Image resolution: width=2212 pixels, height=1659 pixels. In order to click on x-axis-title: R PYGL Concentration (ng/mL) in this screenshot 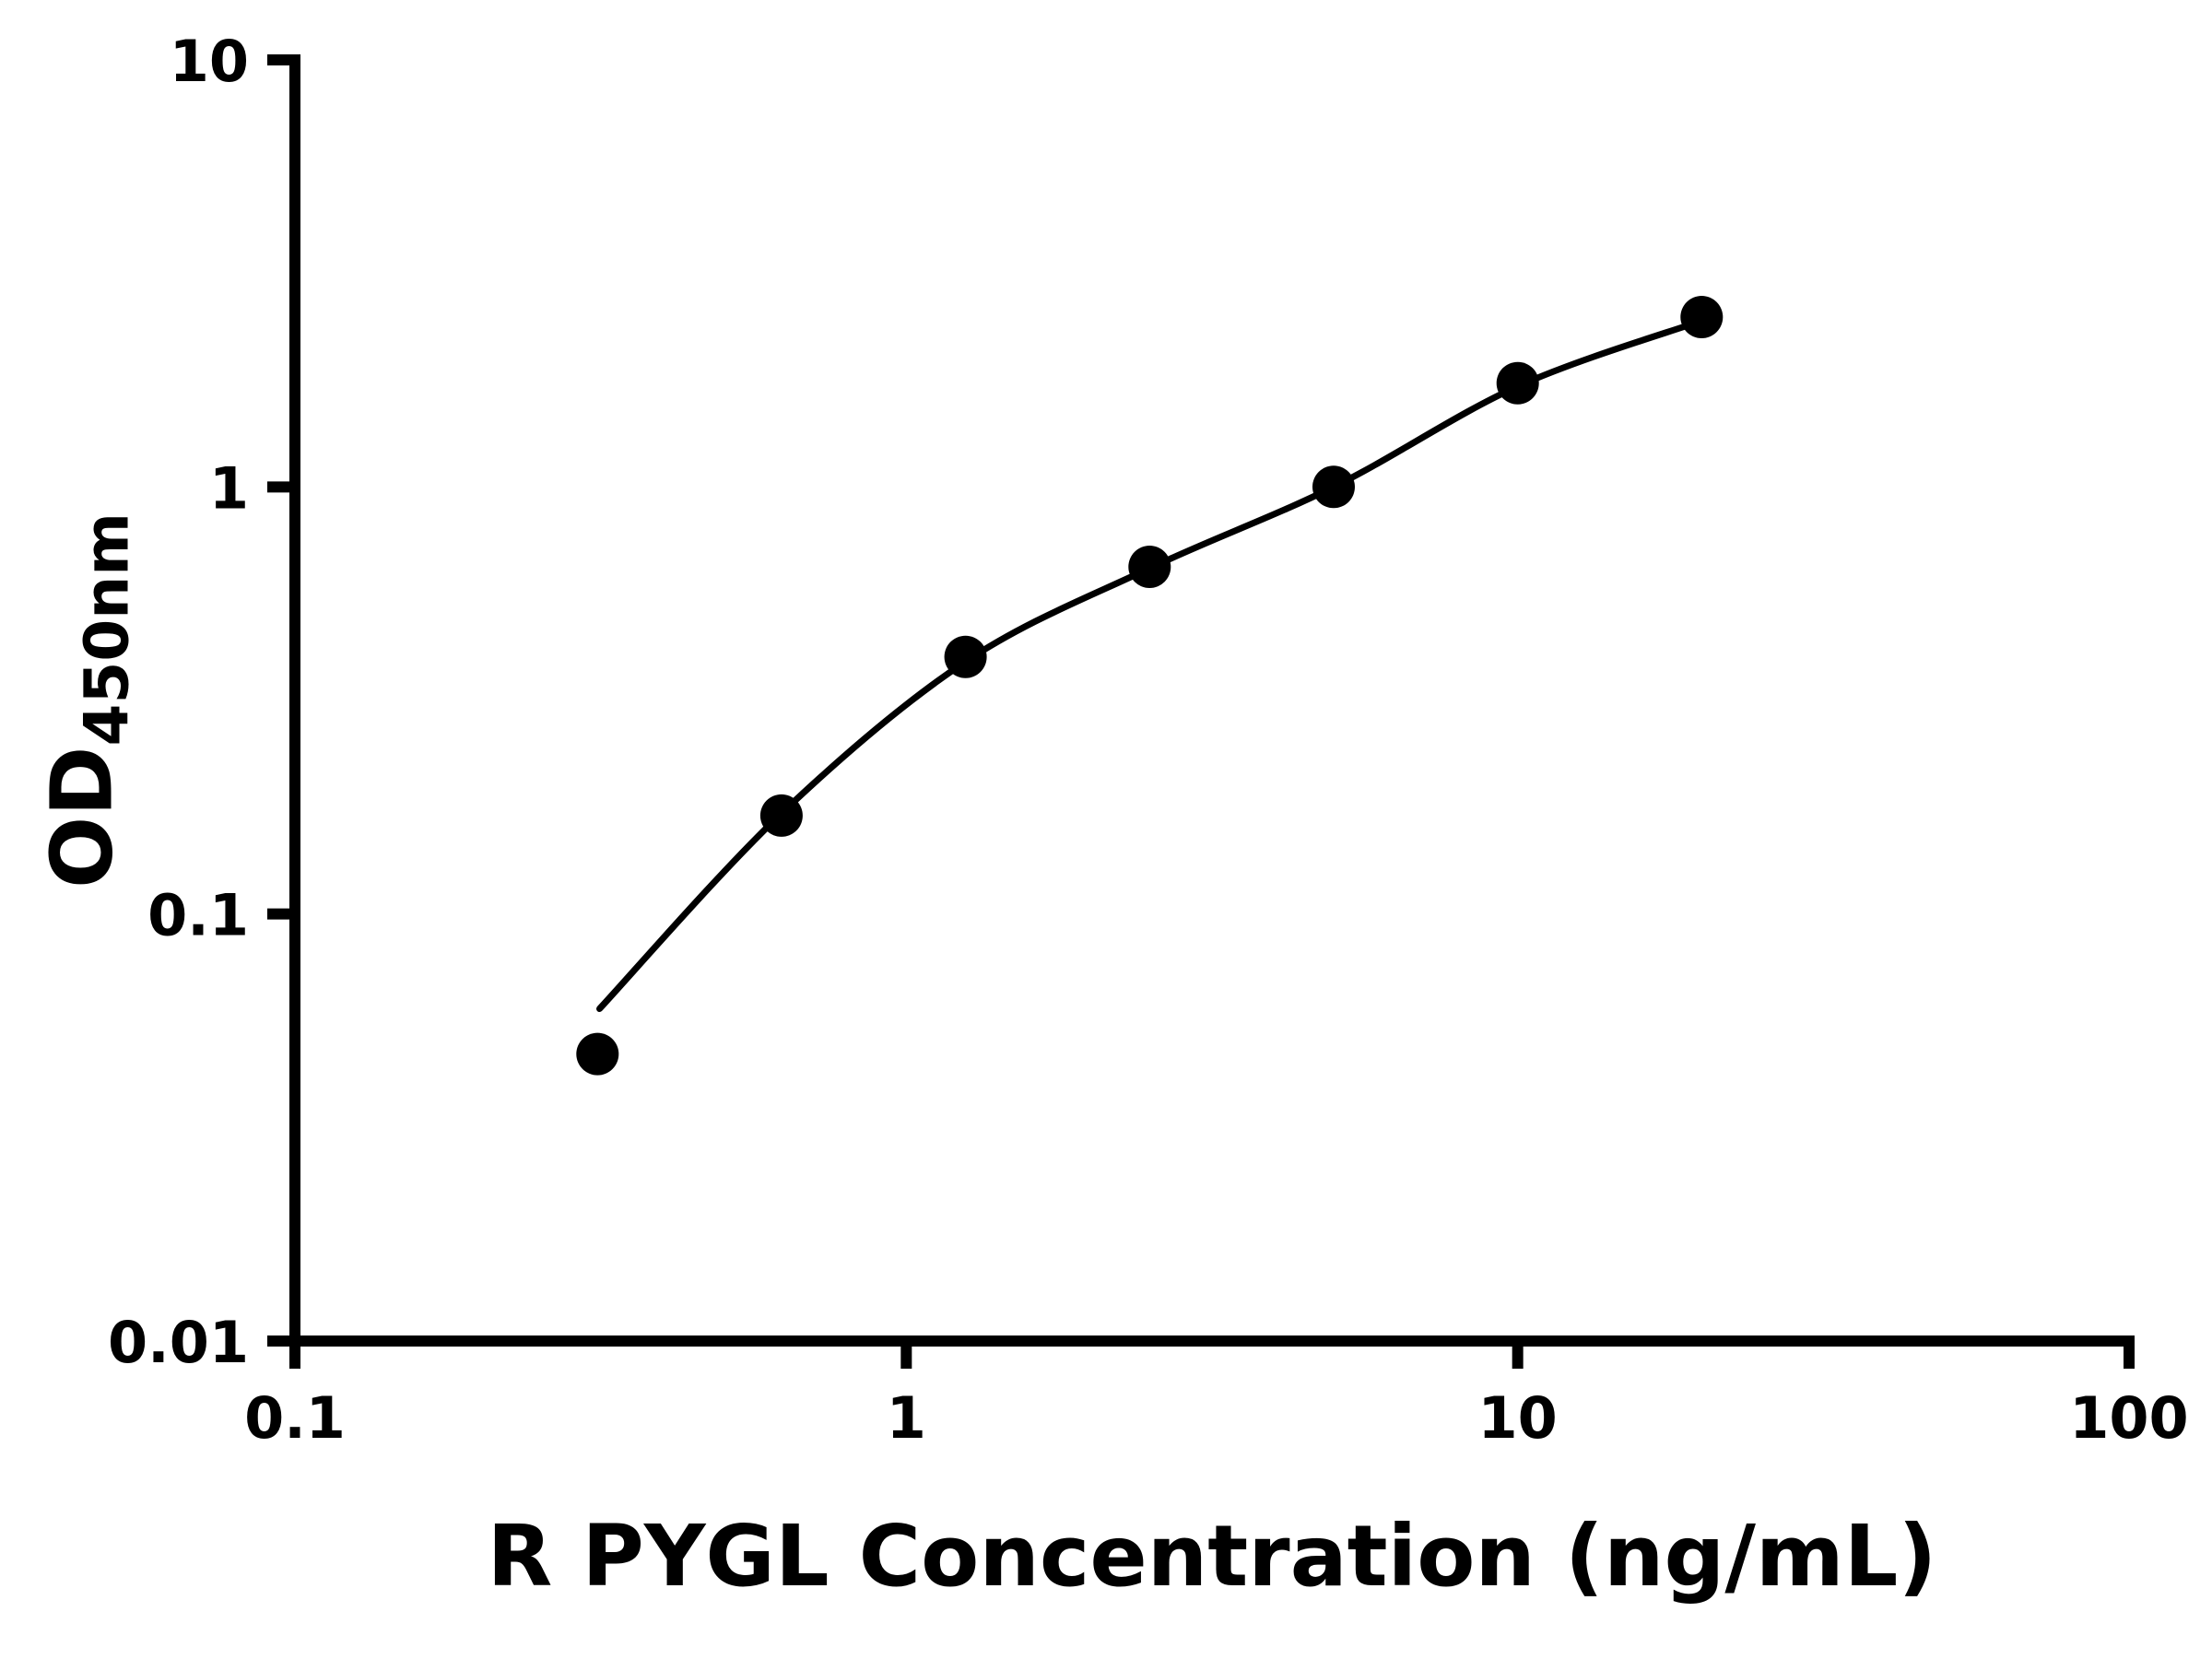, I will do `click(1212, 1556)`.